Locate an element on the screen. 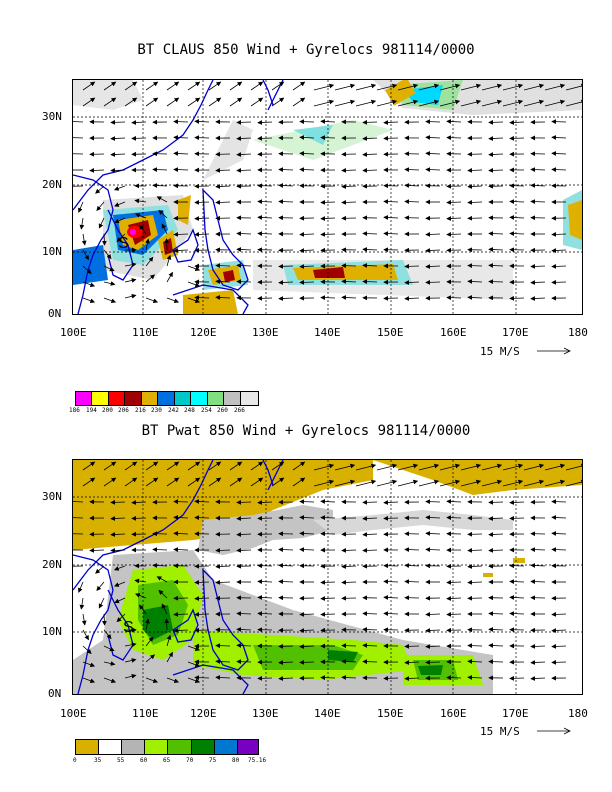  panel1-colorbar-label: 248 is located at coordinates (189, 410).